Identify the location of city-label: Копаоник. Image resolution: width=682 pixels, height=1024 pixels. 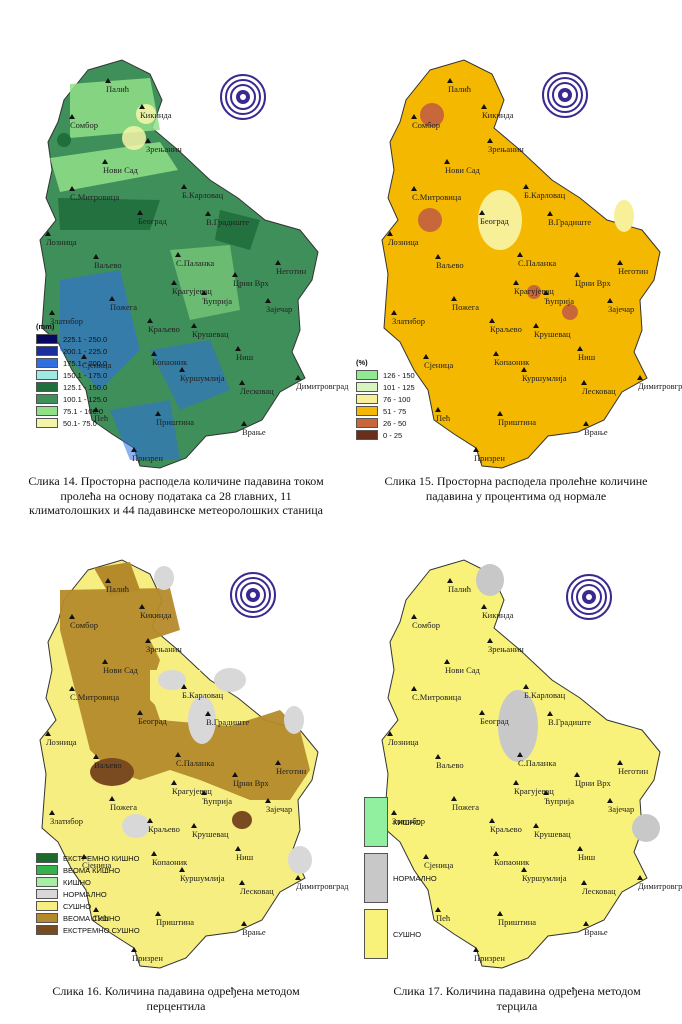
(512, 362).